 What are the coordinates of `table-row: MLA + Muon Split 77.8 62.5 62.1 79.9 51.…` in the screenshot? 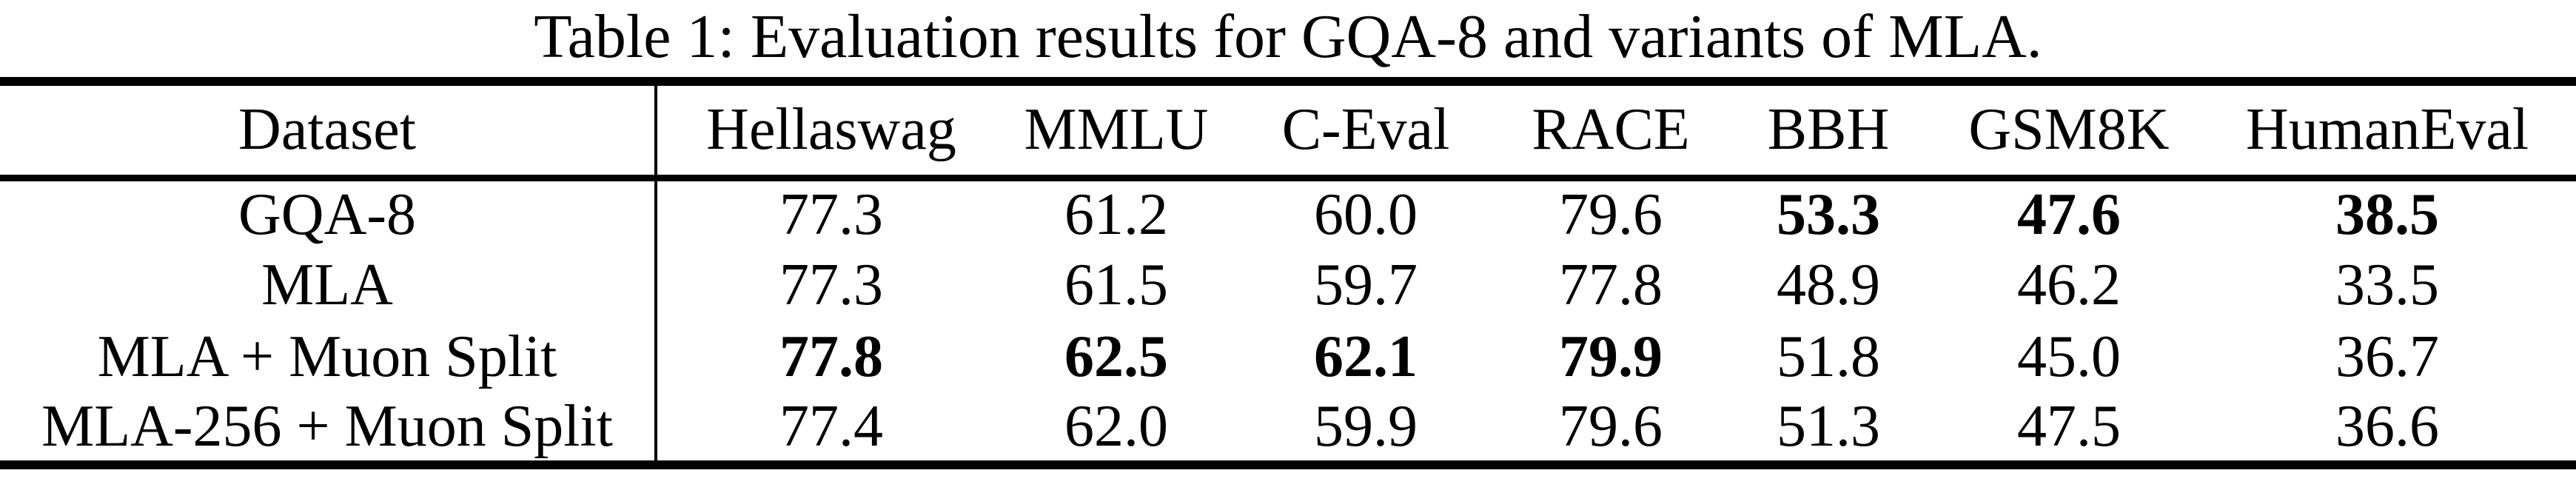 It's located at (1288, 357).